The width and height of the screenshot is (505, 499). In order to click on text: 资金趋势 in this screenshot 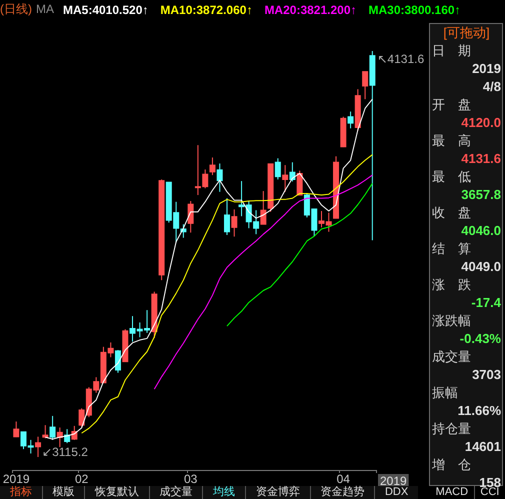, I will do `click(342, 492)`.